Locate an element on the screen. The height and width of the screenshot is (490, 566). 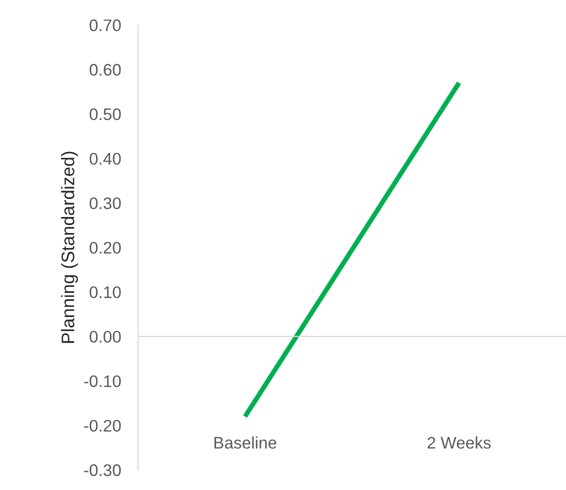
y-tick-label: 0.70 is located at coordinates (105, 25).